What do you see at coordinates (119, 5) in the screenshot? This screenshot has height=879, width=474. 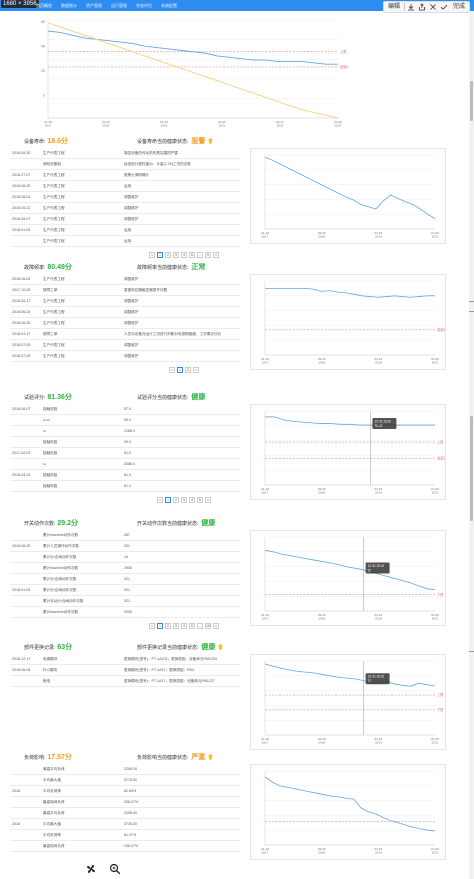 I see `nav-item-3: 运行管理` at bounding box center [119, 5].